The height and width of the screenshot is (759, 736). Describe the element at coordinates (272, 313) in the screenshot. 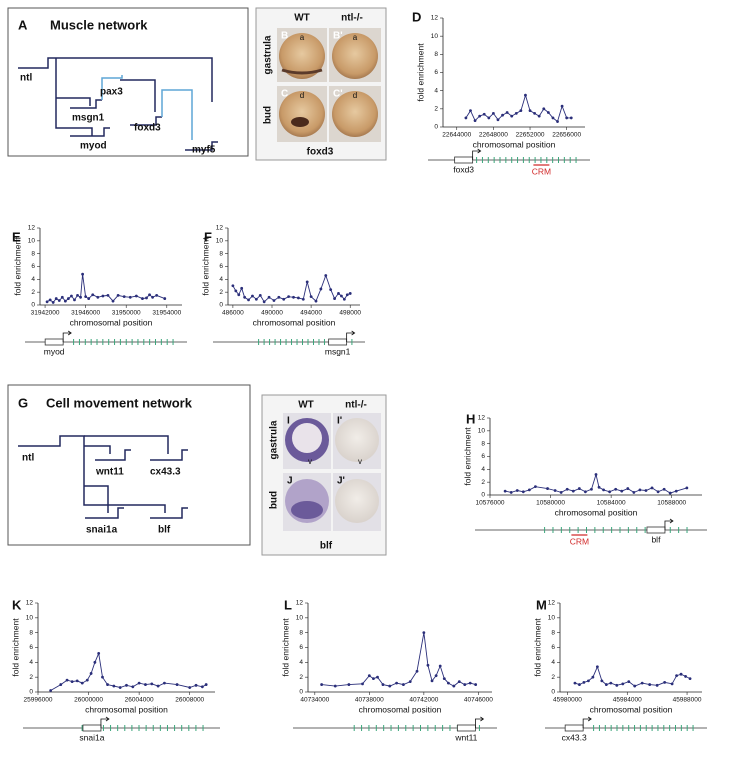

I see `x-tick-label: 490000` at that location.